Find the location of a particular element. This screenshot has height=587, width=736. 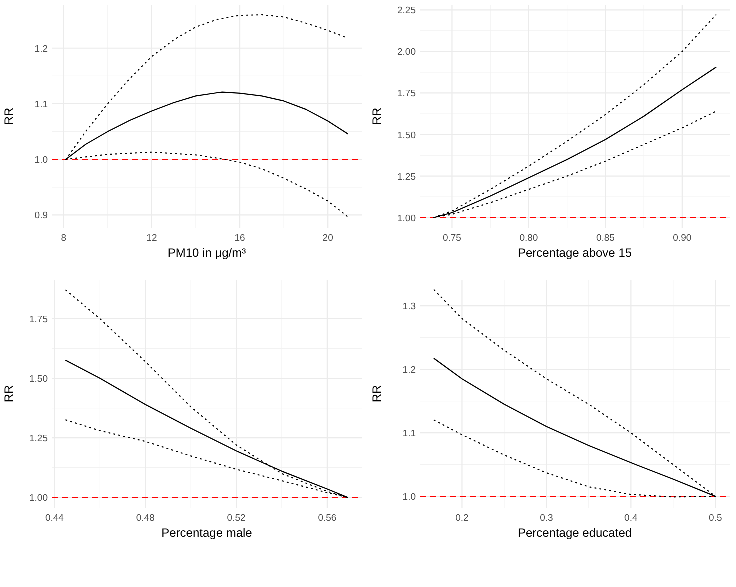

x-tick-label: 0.2 is located at coordinates (462, 518).